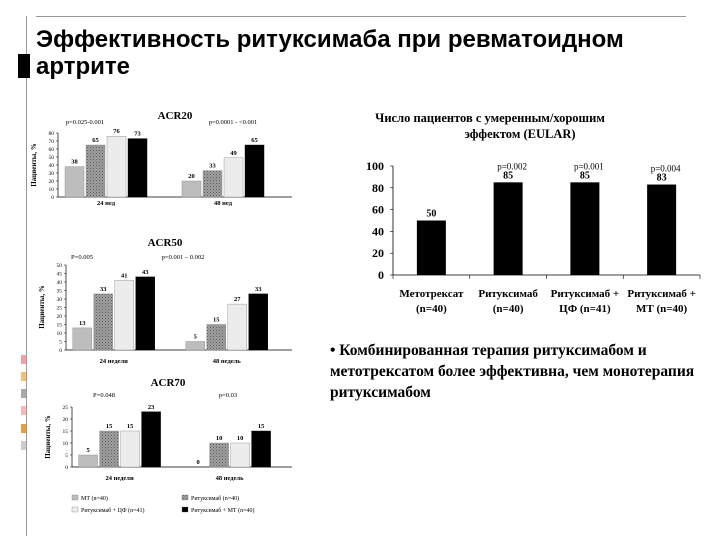 The image size is (720, 540). What do you see at coordinates (585, 175) in the screenshot?
I see `bar-value-label: 85` at bounding box center [585, 175].